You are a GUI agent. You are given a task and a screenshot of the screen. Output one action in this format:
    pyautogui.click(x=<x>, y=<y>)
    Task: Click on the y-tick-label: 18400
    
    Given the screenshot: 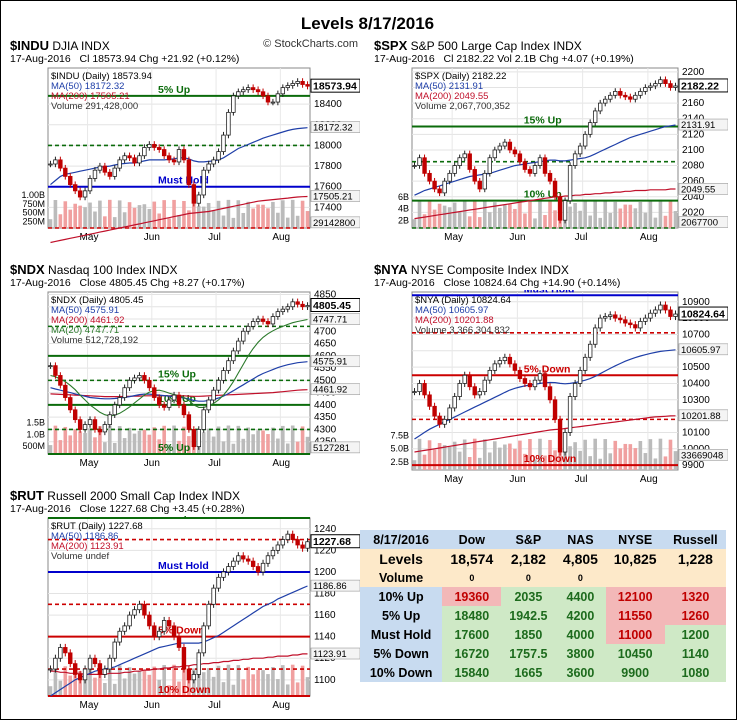 What is the action you would take?
    pyautogui.click(x=328, y=104)
    